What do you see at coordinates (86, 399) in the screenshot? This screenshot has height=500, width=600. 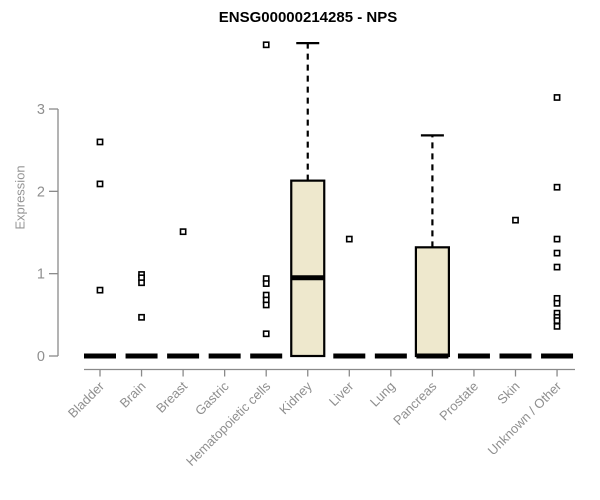 I see `x-tick-label: Bladder` at bounding box center [86, 399].